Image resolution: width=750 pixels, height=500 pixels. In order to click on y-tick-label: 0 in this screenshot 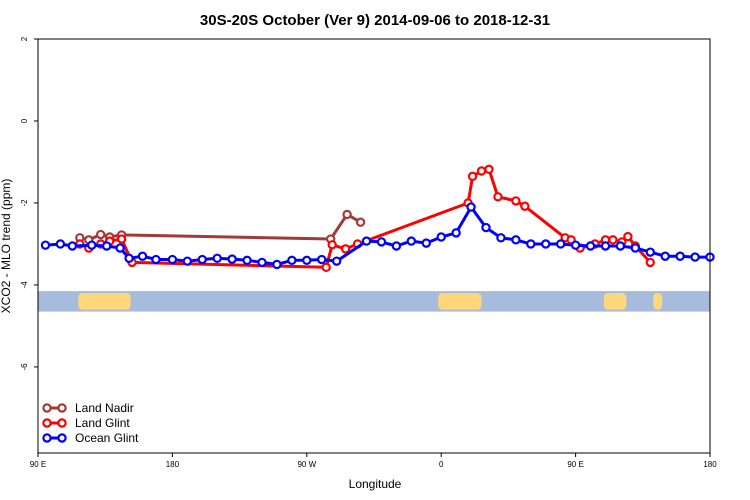, I will do `click(24, 120)`.